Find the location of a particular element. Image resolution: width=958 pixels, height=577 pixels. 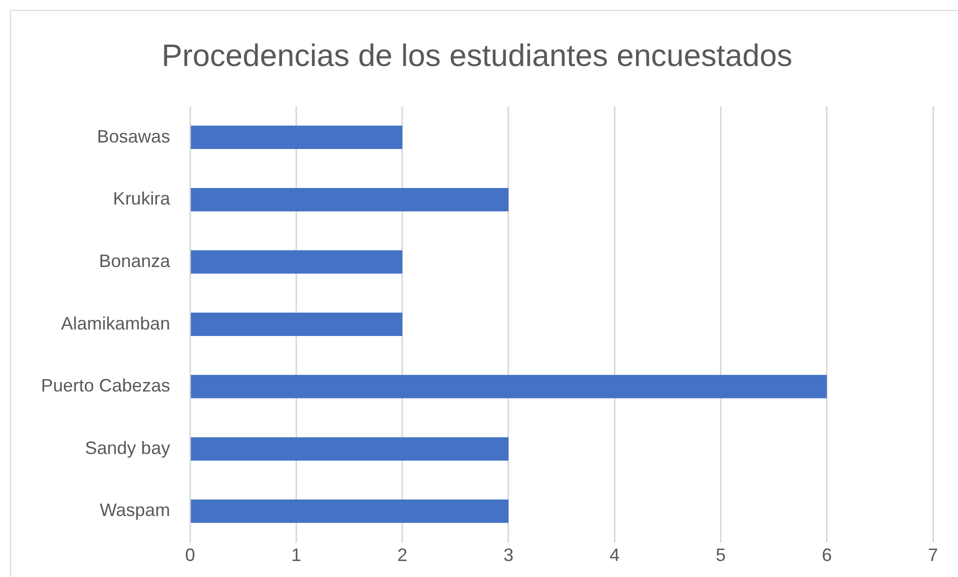

y-tick-label: Krukira is located at coordinates (142, 198).